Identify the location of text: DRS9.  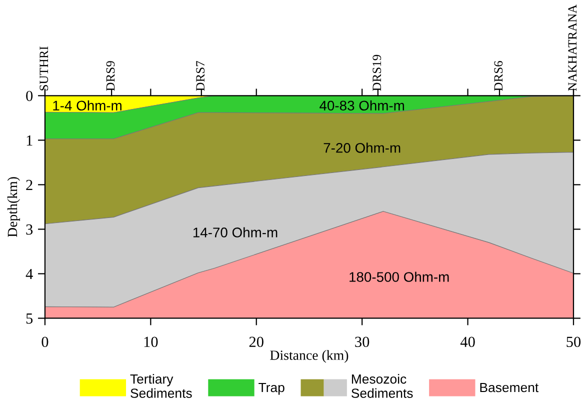
(110, 76).